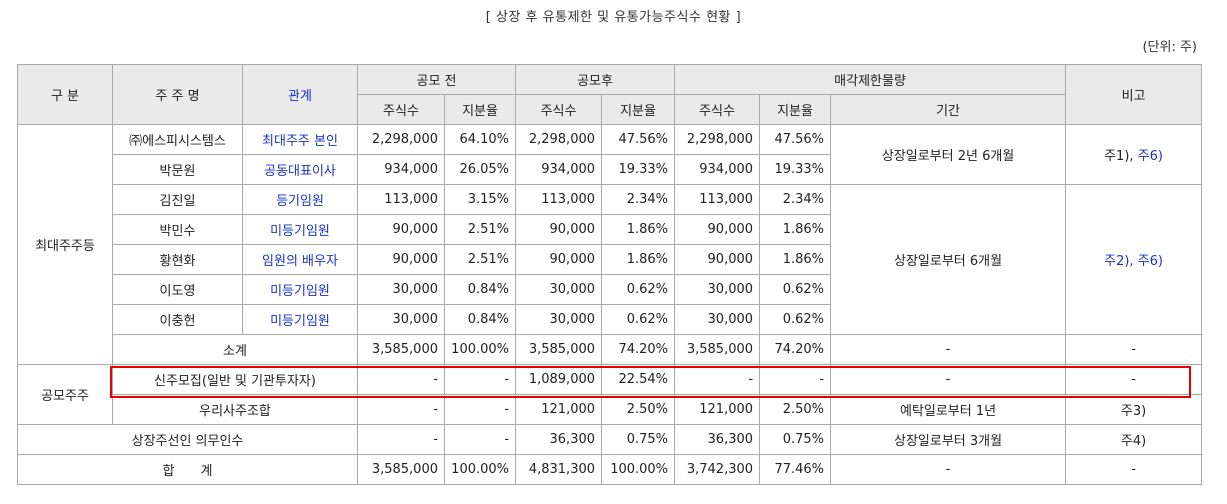 The height and width of the screenshot is (504, 1227). I want to click on note-cell: 주1), 주6), so click(1134, 154).